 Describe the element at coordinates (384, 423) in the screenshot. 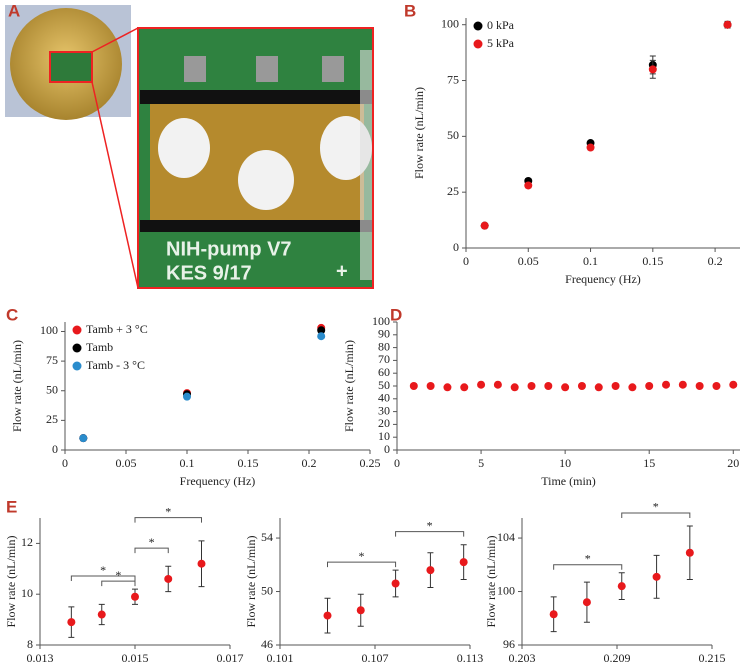

I see `y-tick-label: 20` at that location.